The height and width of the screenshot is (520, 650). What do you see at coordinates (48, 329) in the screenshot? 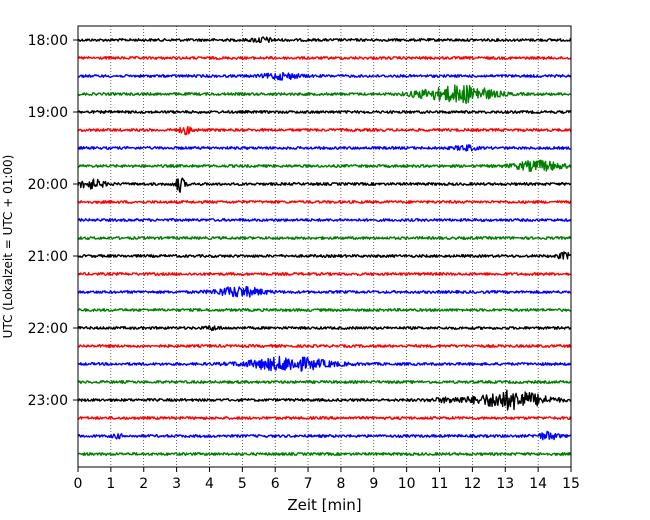
I see `y-tick-label-2200: 22:00` at bounding box center [48, 329].